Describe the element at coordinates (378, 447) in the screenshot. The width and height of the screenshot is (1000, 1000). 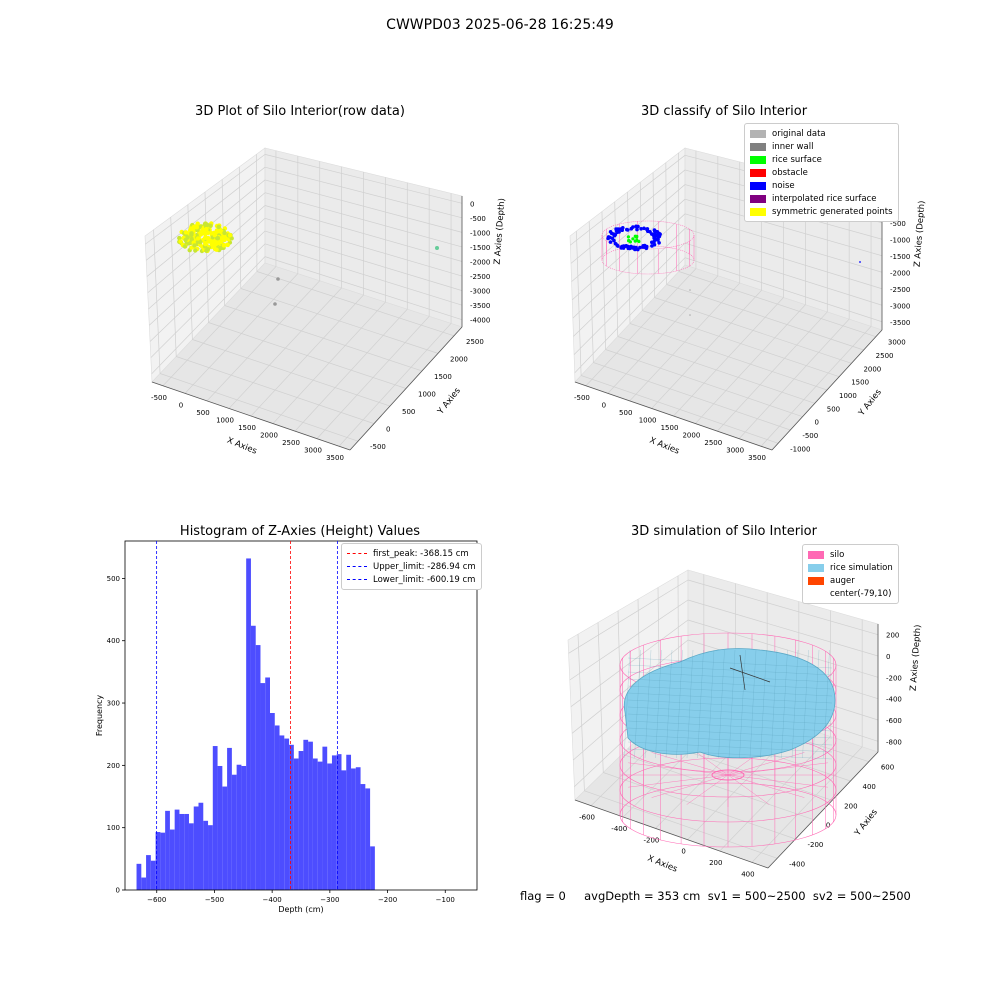
I see `p1-y-tick: -500` at that location.